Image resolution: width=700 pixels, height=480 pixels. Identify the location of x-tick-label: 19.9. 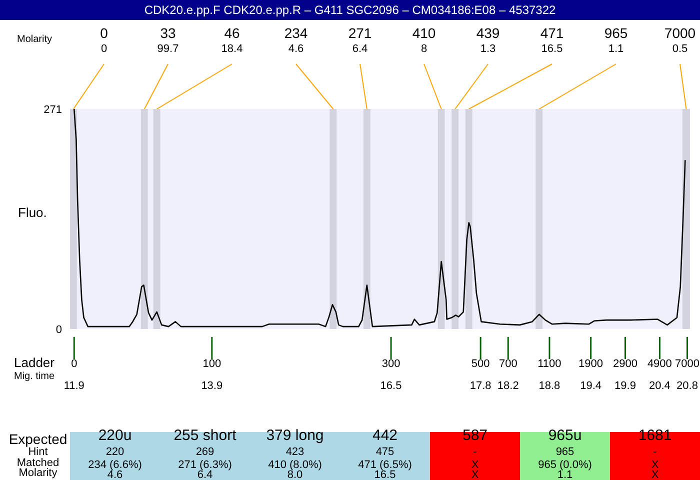
(625, 386).